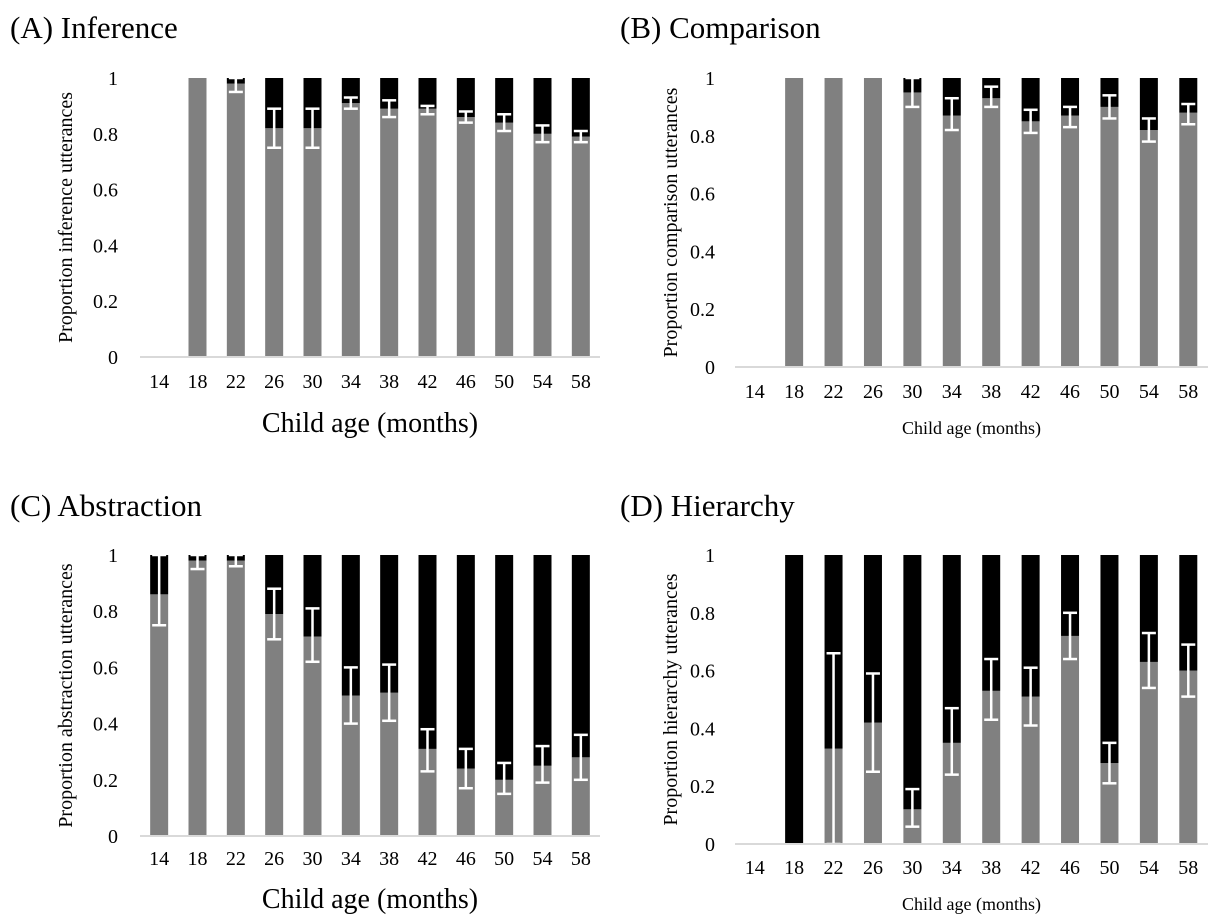 The height and width of the screenshot is (920, 1211). What do you see at coordinates (671, 222) in the screenshot?
I see `y-axis-label: Proportion comparison utterances` at bounding box center [671, 222].